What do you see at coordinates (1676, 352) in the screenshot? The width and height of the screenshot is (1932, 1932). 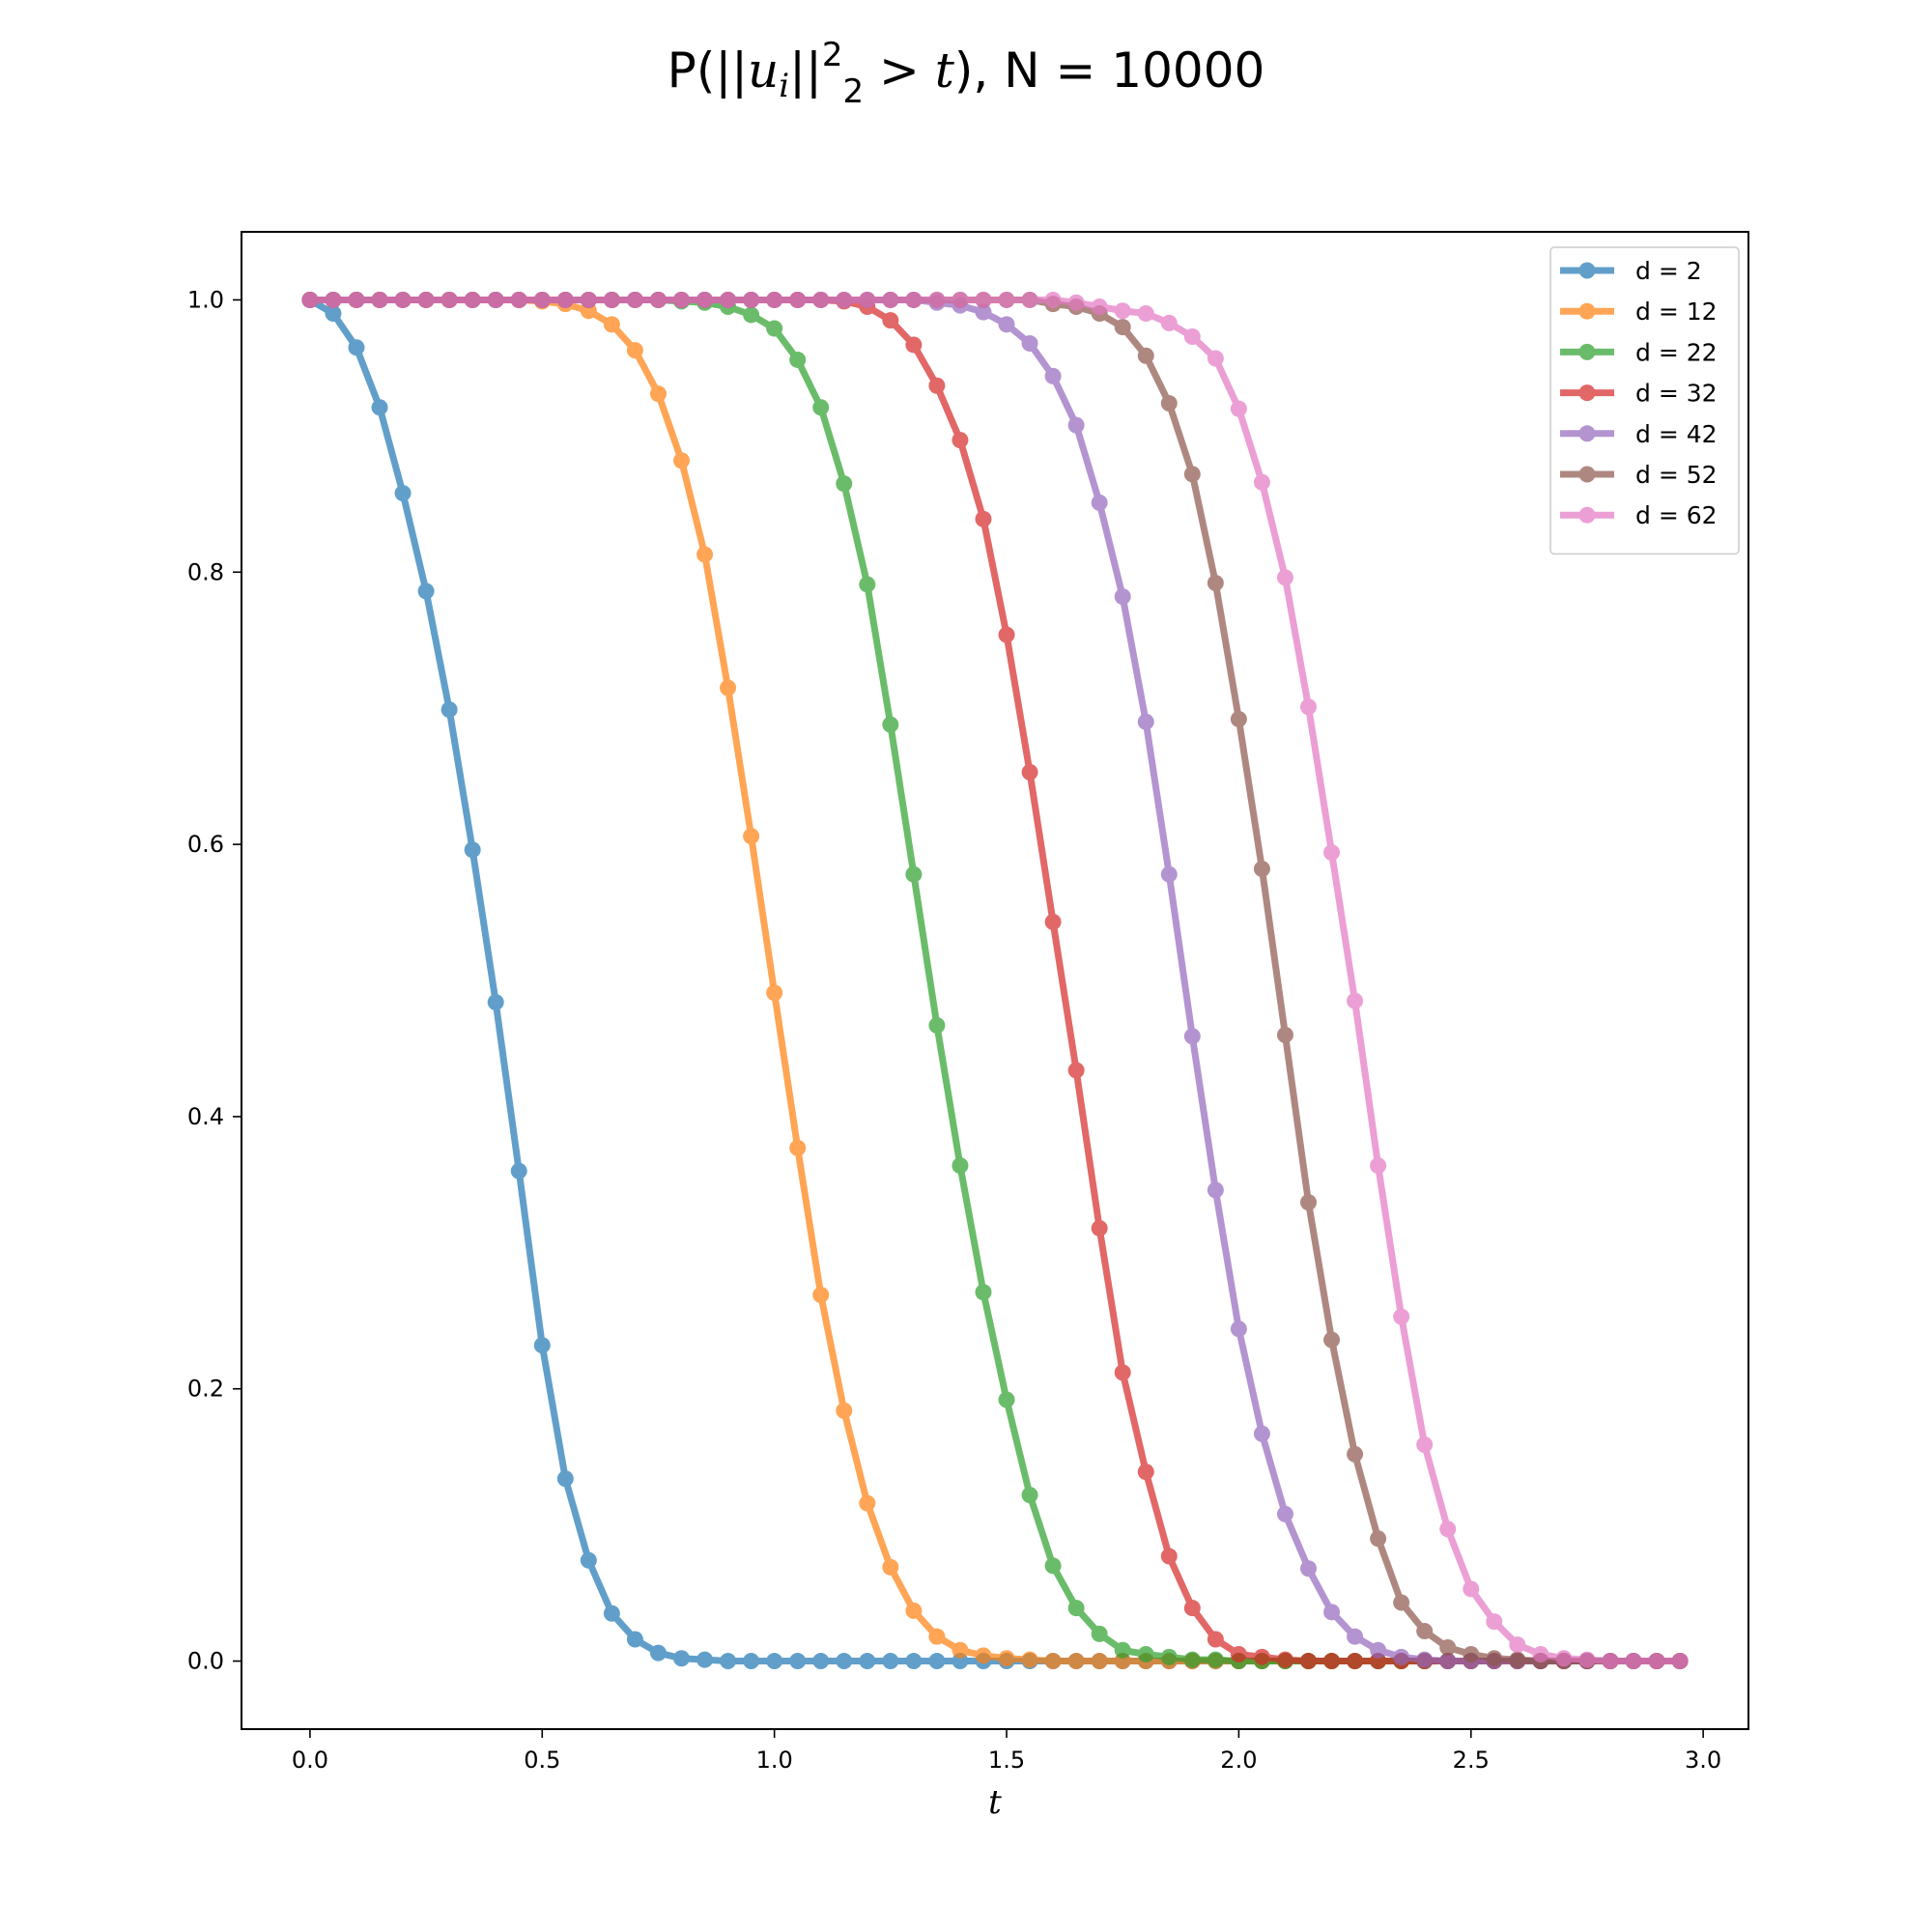 I see `legend-label: d = 22` at bounding box center [1676, 352].